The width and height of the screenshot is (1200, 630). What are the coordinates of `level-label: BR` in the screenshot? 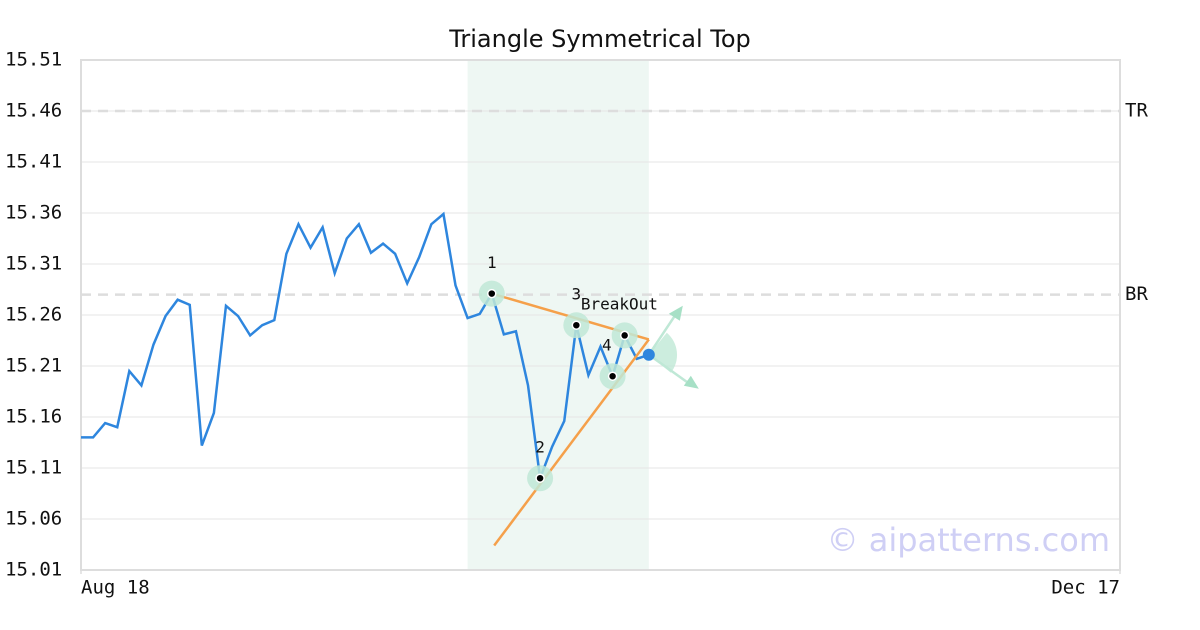 It's located at (1136, 294).